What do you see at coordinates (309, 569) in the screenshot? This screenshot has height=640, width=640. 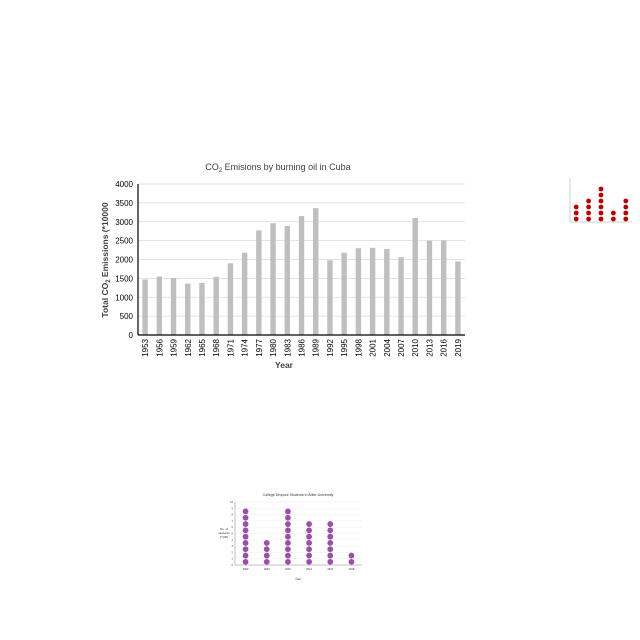 I see `dropout-x-tick: 2012` at bounding box center [309, 569].